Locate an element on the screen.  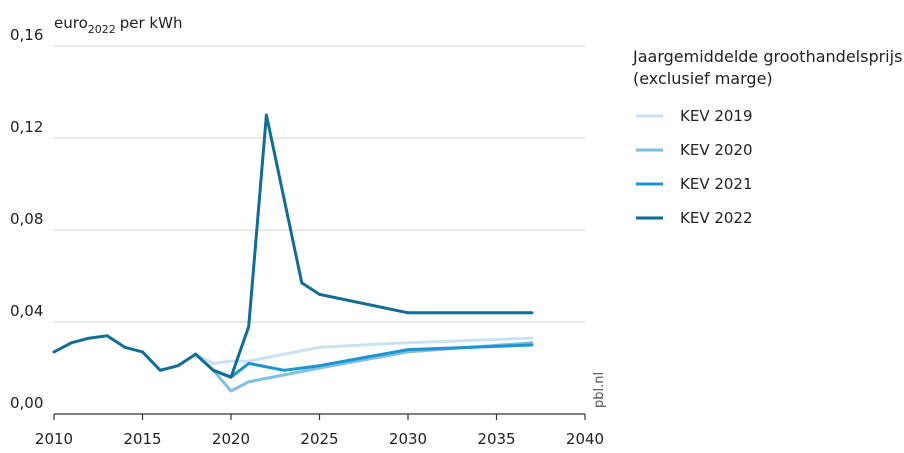
y-tick-labels: 0,00 0,04 0,08 0,12 0,16 is located at coordinates (26, 219).